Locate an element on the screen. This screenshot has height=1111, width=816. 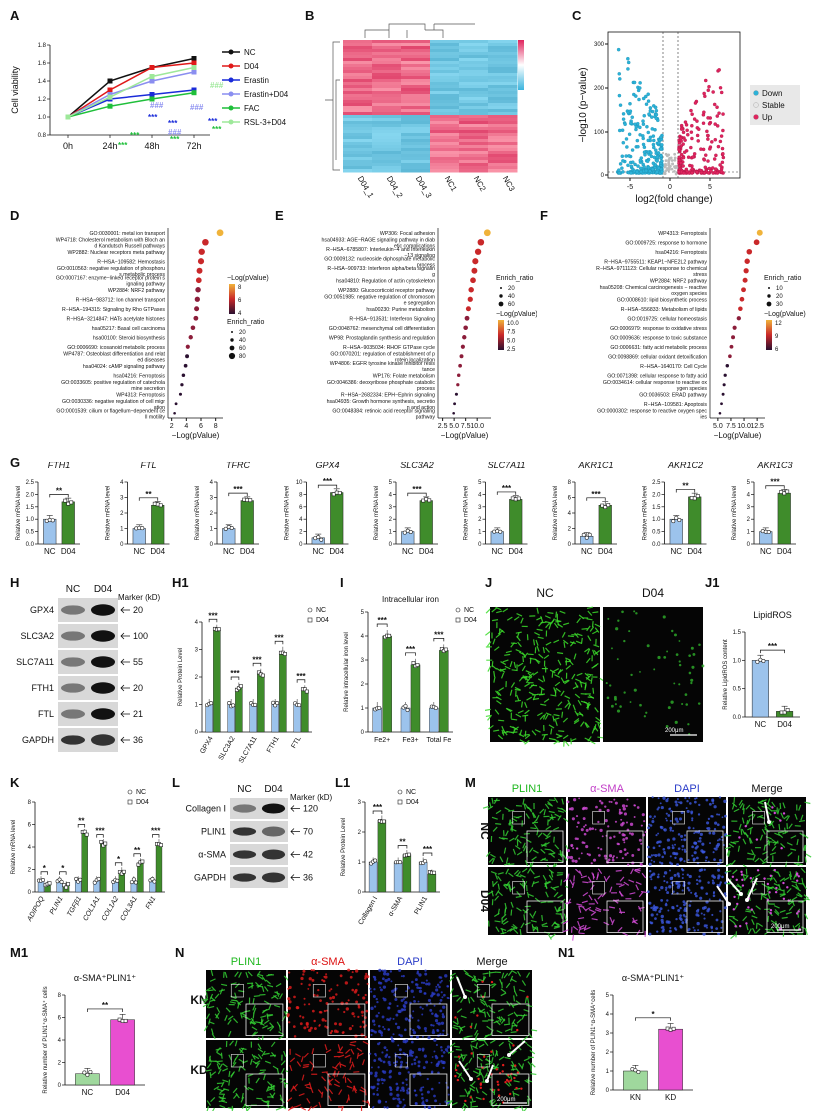
f-term-label: ies is located at coordinates (703, 417).